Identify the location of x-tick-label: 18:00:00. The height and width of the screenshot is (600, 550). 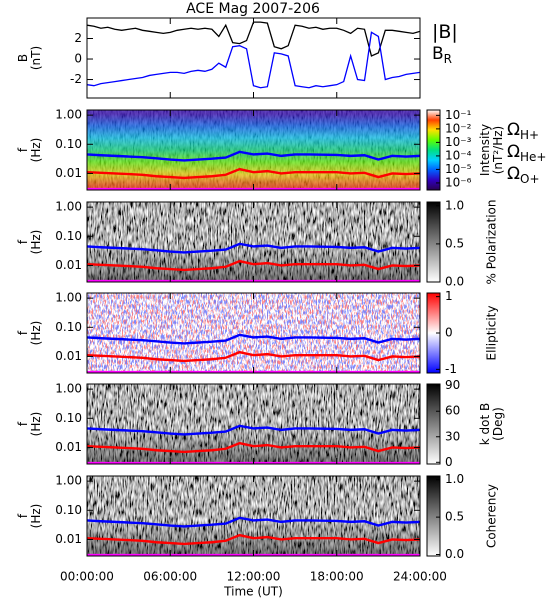
(337, 577).